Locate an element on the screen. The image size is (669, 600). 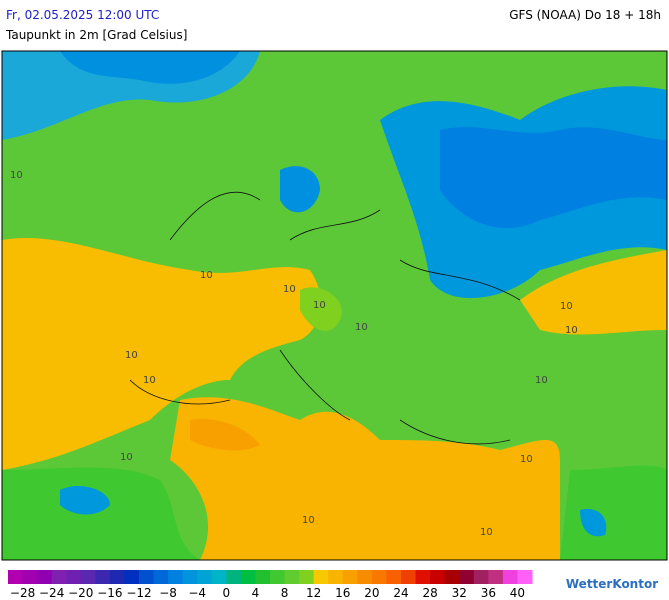
colorbar-tick-label: 8 is located at coordinates (285, 593).